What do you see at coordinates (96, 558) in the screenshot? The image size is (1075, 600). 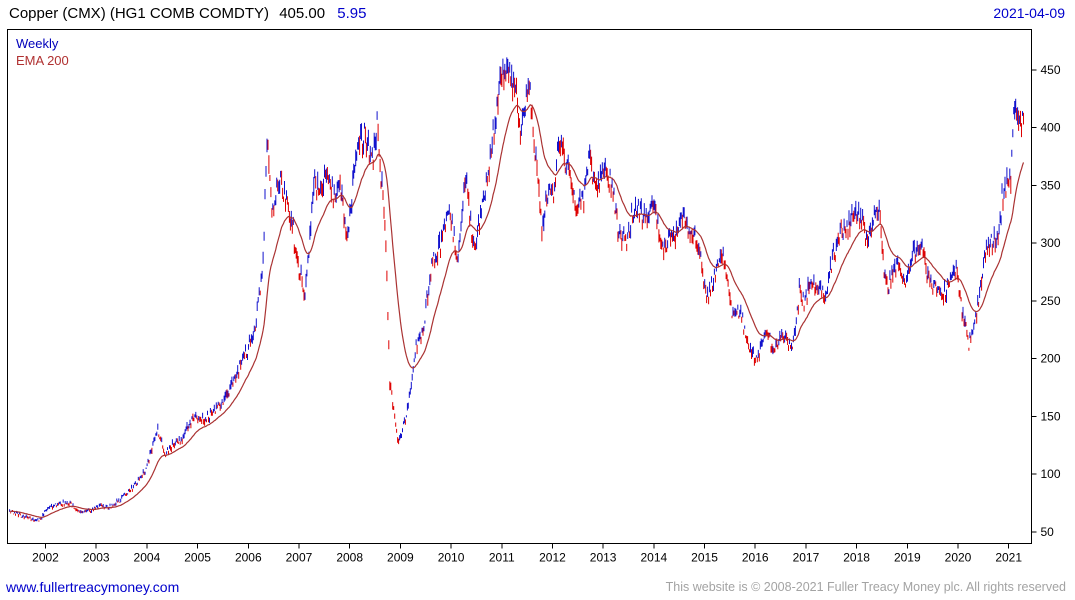 I see `svg-text: 2003` at bounding box center [96, 558].